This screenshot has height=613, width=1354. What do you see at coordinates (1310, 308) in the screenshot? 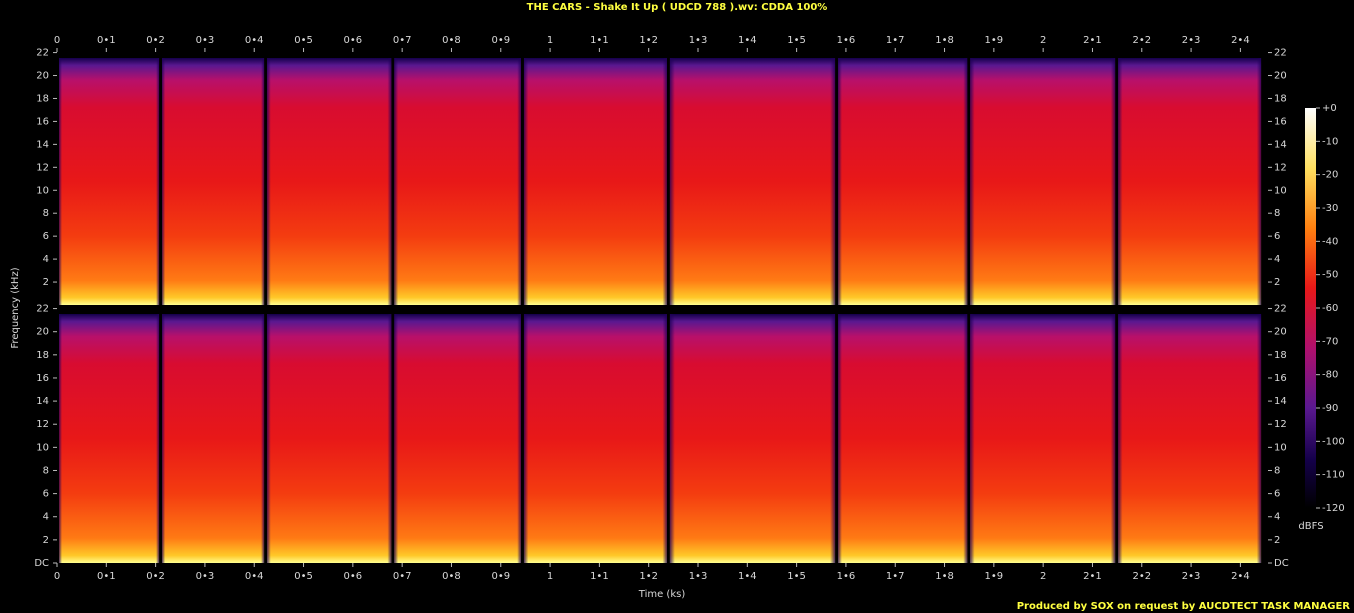
I see `colorbar` at bounding box center [1310, 308].